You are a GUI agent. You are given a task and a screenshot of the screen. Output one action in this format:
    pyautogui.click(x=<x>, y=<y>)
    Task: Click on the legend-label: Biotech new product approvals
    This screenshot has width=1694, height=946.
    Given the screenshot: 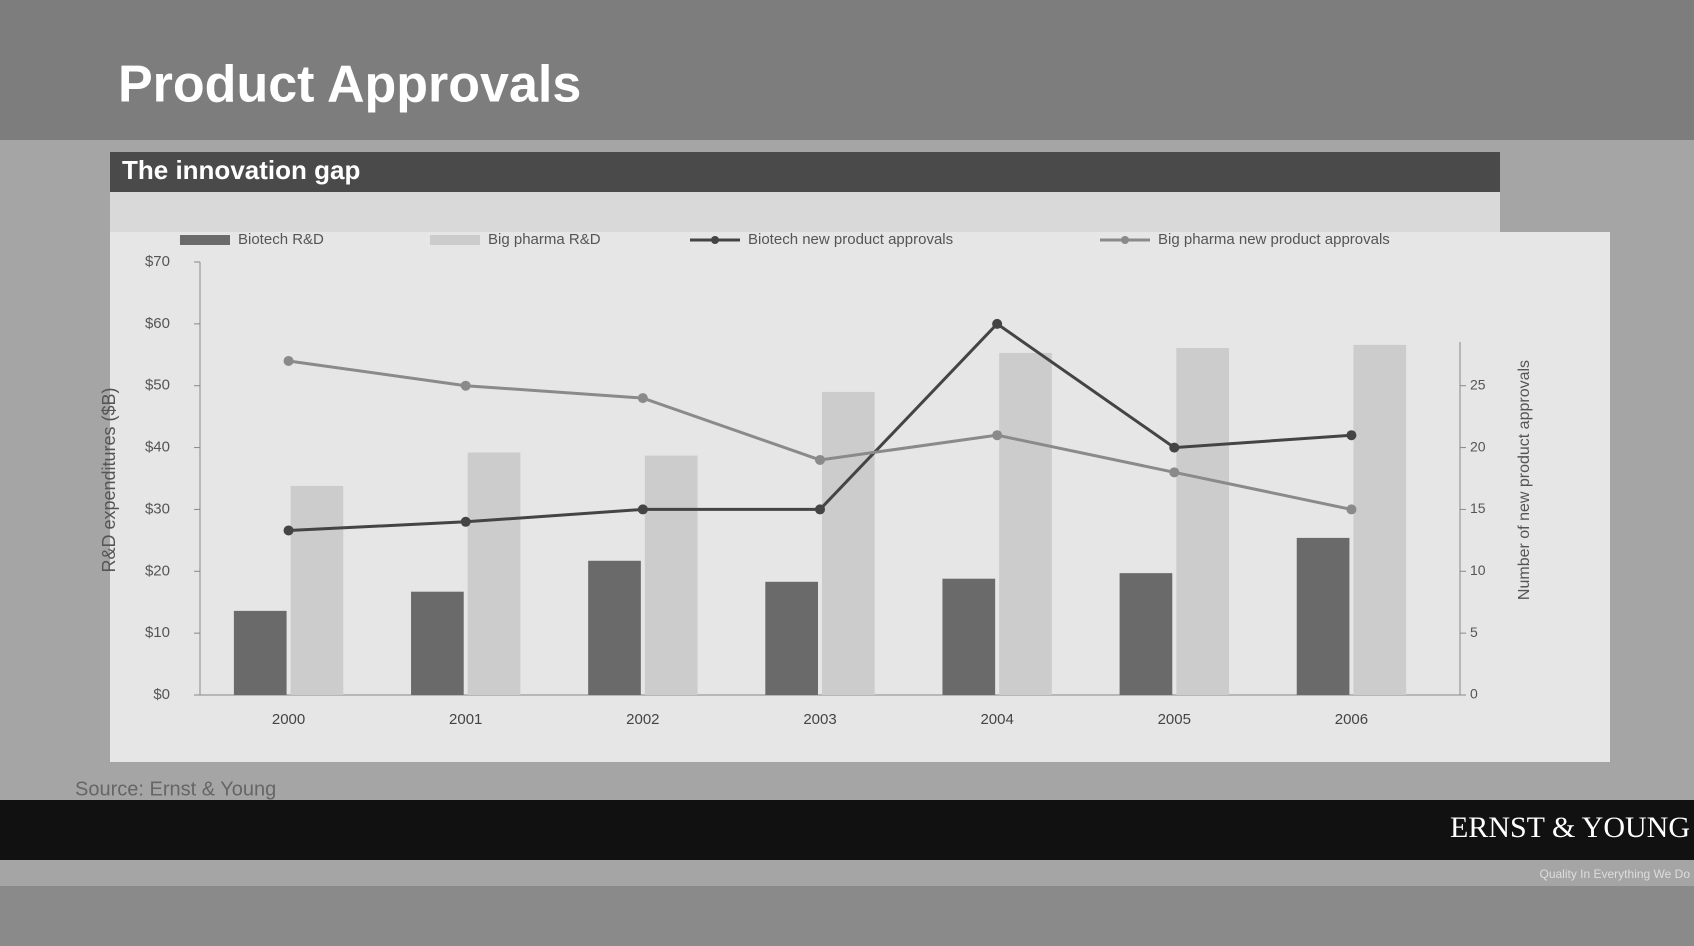 What is the action you would take?
    pyautogui.click(x=850, y=239)
    